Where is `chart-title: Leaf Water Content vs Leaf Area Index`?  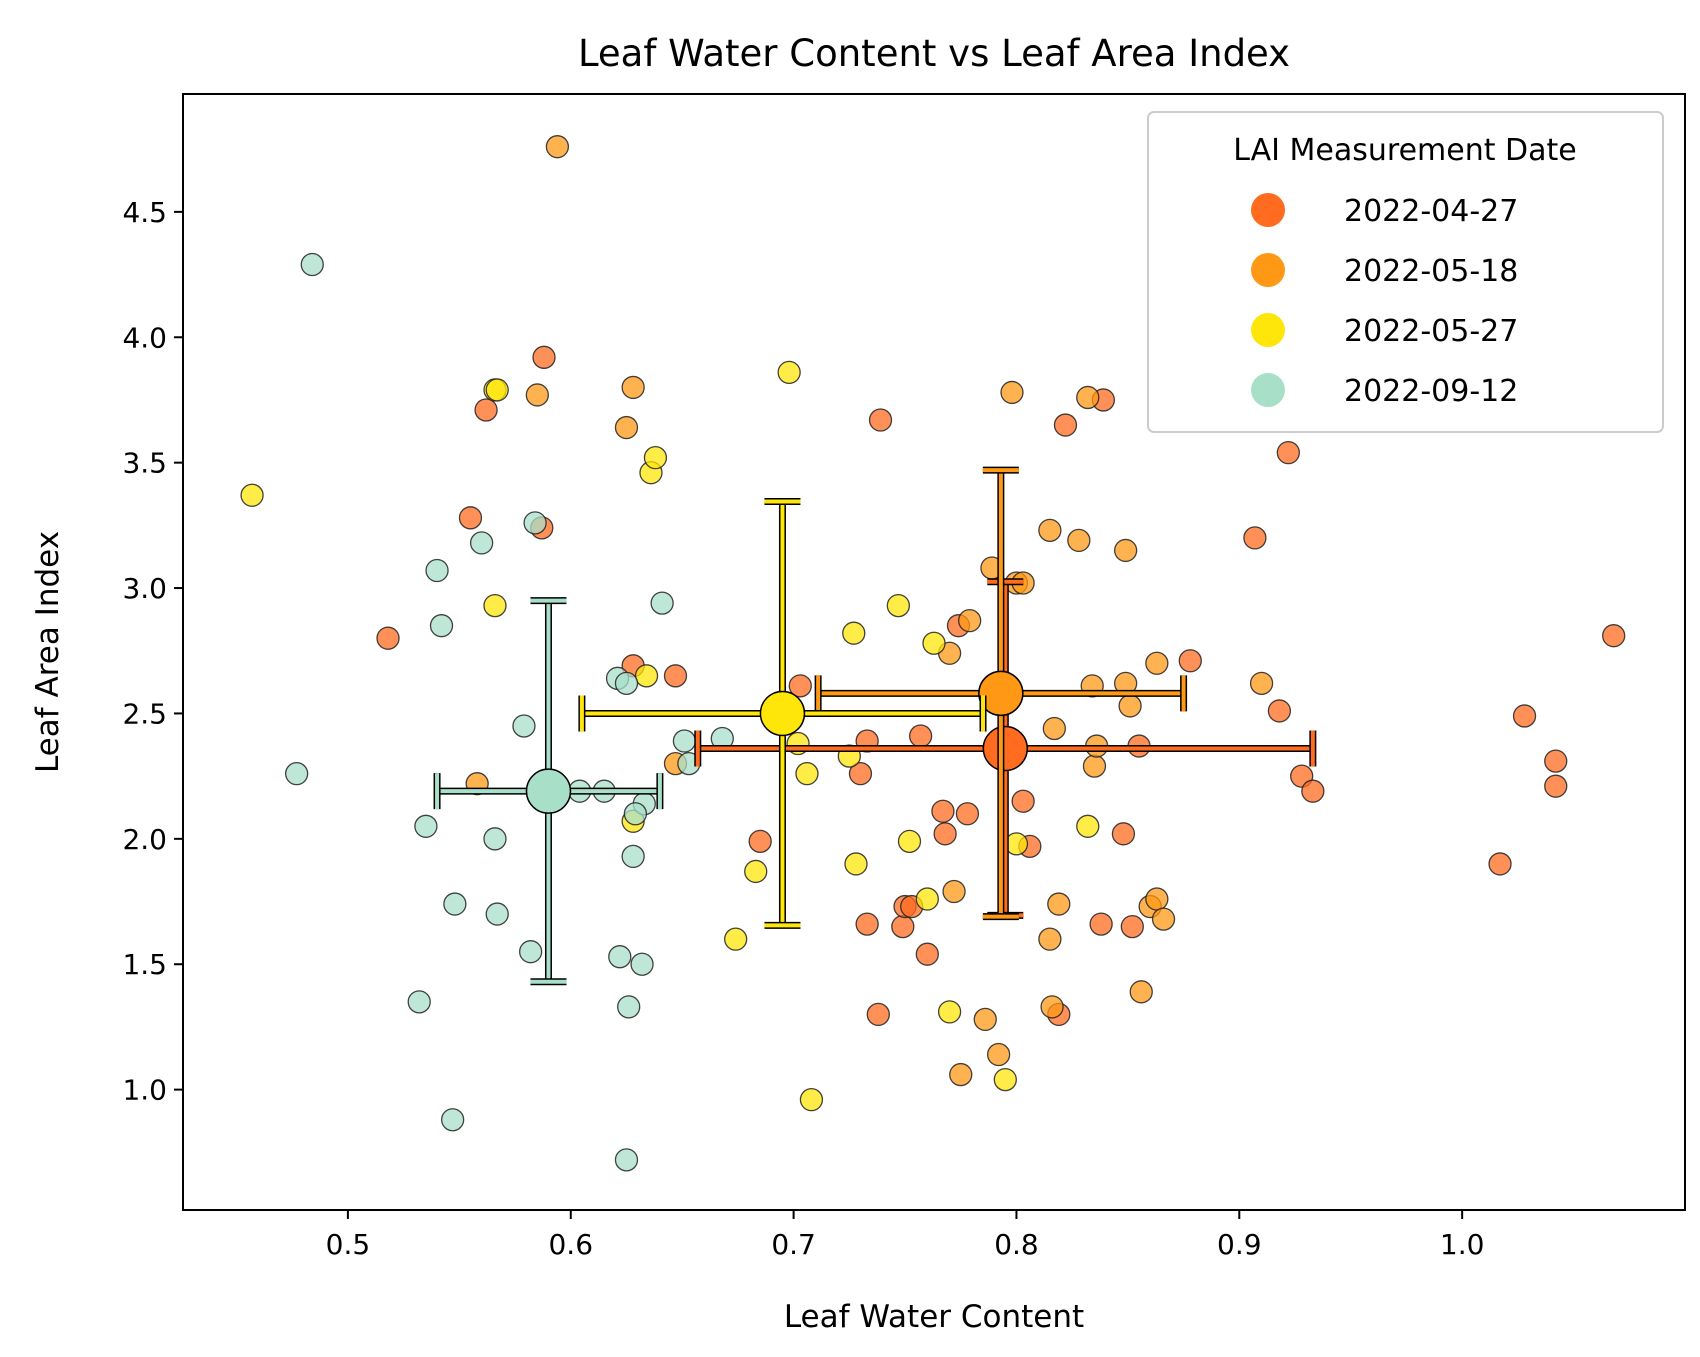 chart-title: Leaf Water Content vs Leaf Area Index is located at coordinates (934, 53).